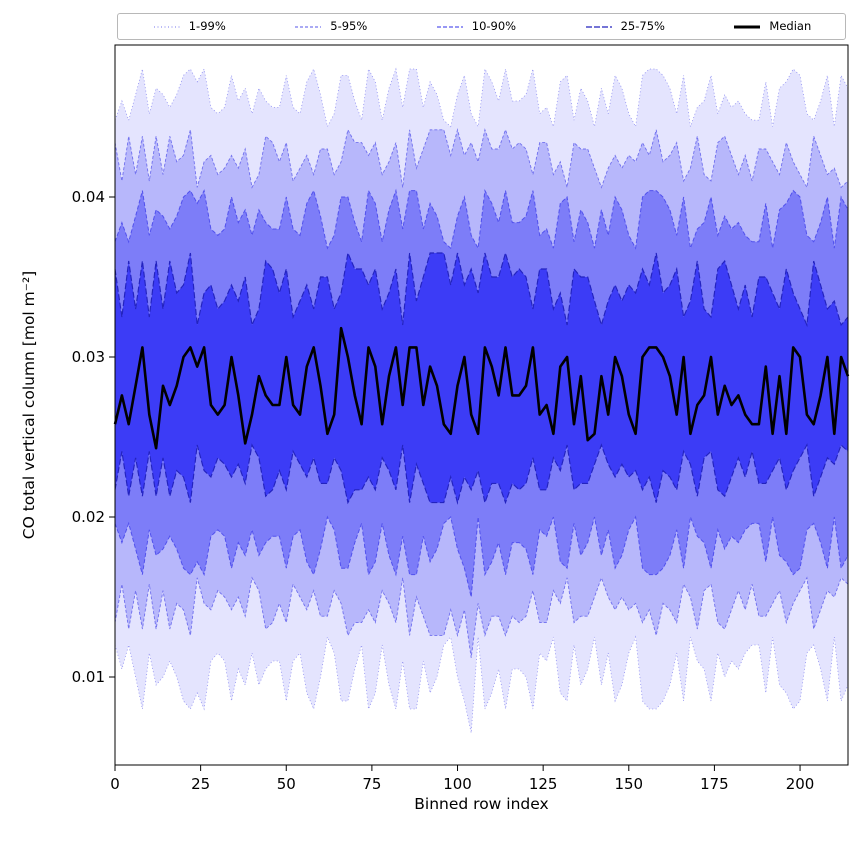 The image size is (850, 850). I want to click on legend-item-5-95: 5-95%, so click(330, 25).